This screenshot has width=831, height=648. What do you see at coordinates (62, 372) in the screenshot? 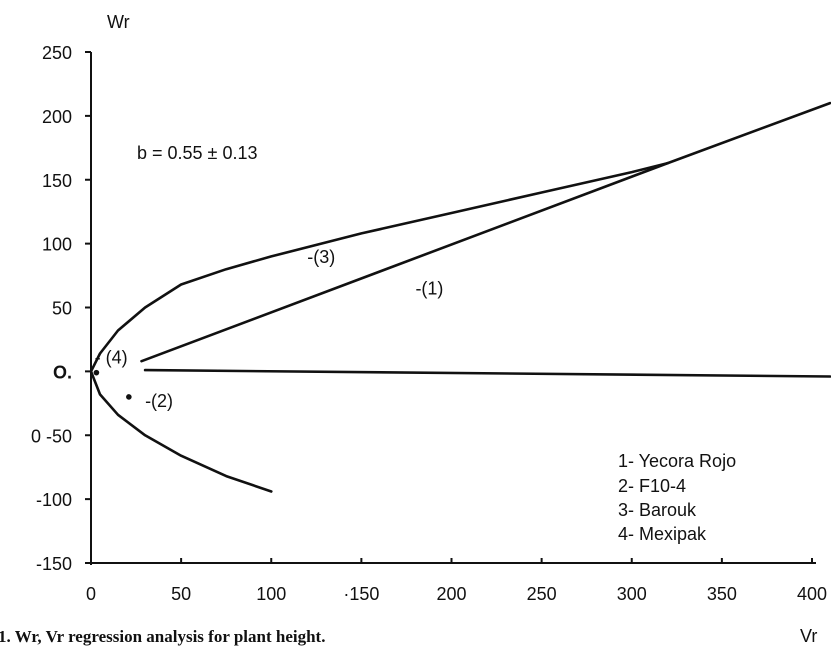
I see `y-tick-label: O.` at bounding box center [62, 372].